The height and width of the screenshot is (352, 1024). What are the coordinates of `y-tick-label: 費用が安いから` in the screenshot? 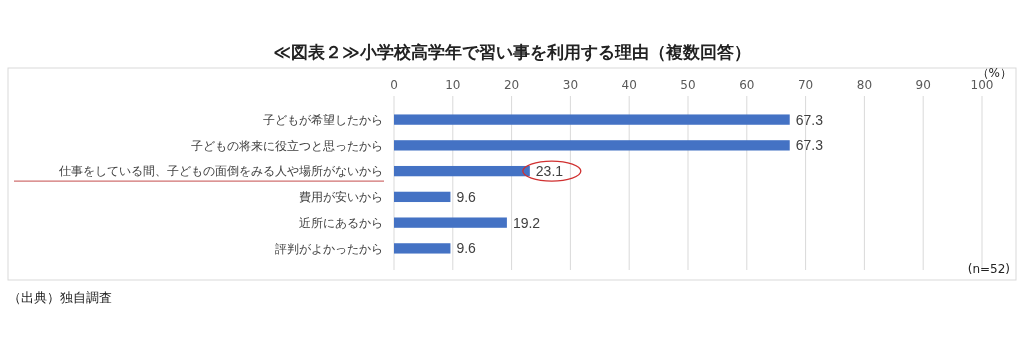 It's located at (341, 197).